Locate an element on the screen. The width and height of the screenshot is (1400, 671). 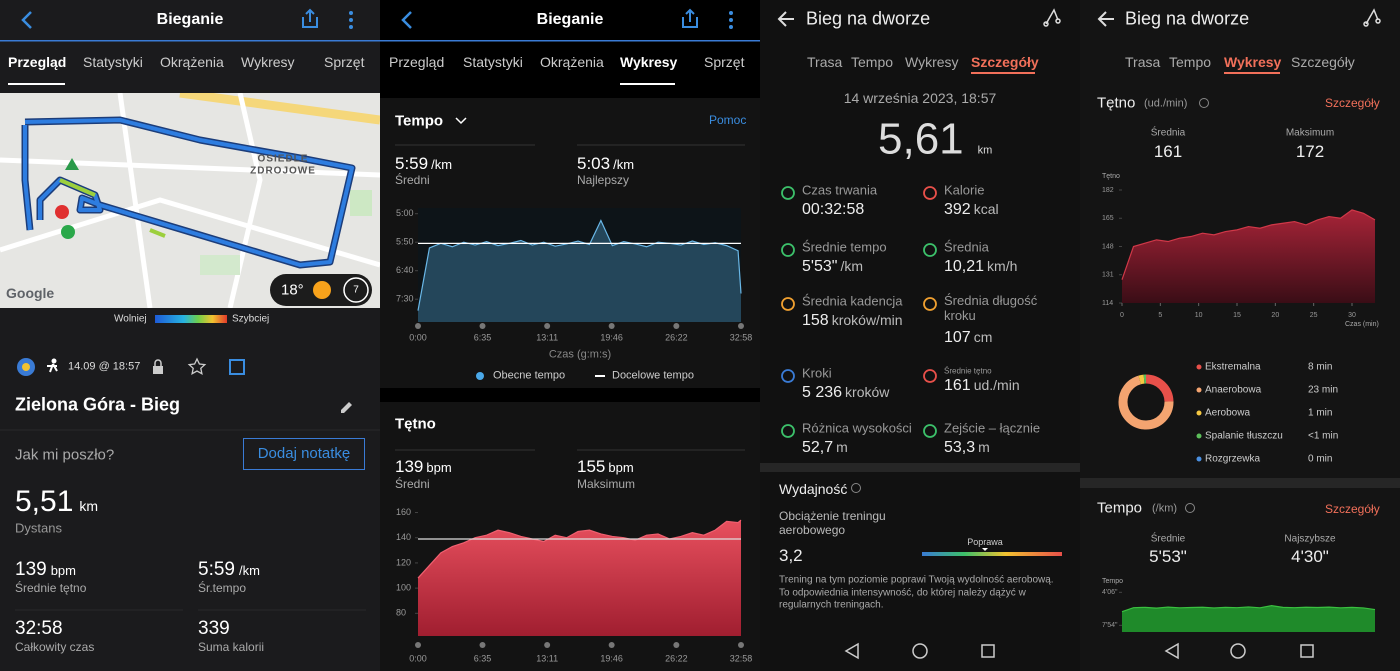
distance: 5,61 km is located at coordinates (935, 140).